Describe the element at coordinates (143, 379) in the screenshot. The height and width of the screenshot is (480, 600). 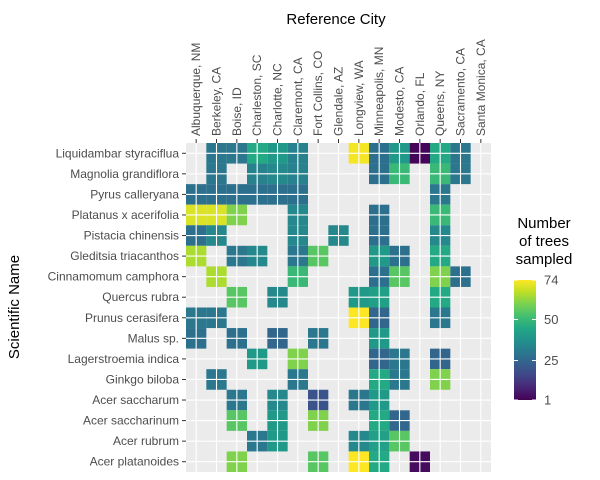
I see `y-tick-label: Ginkgo biloba` at that location.